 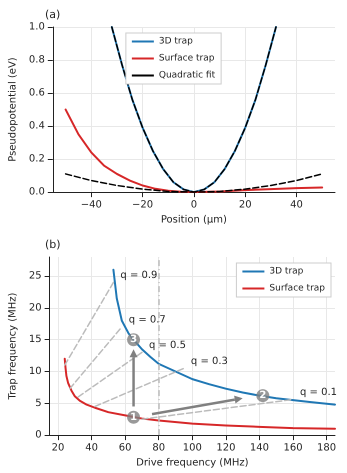 What do you see at coordinates (38, 403) in the screenshot?
I see `y-tick-label: 5` at bounding box center [38, 403].